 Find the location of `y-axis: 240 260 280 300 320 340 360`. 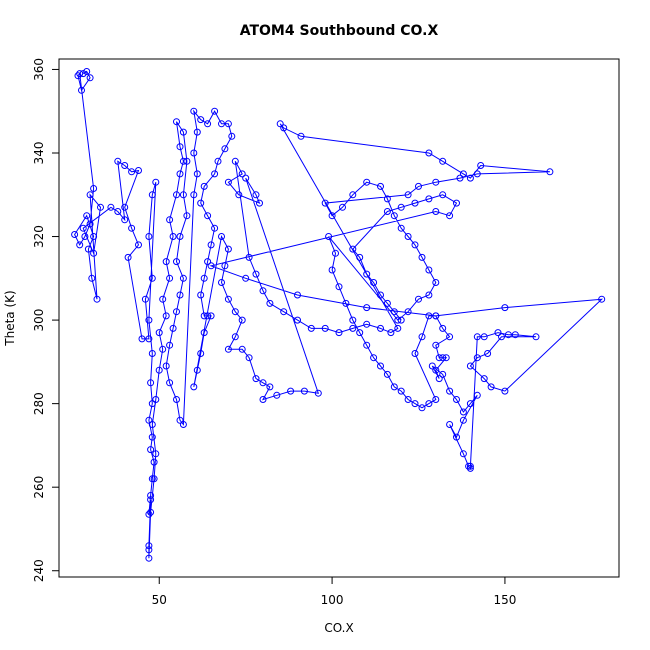

y-axis: 240 260 280 300 320 340 360 is located at coordinates (46, 320).